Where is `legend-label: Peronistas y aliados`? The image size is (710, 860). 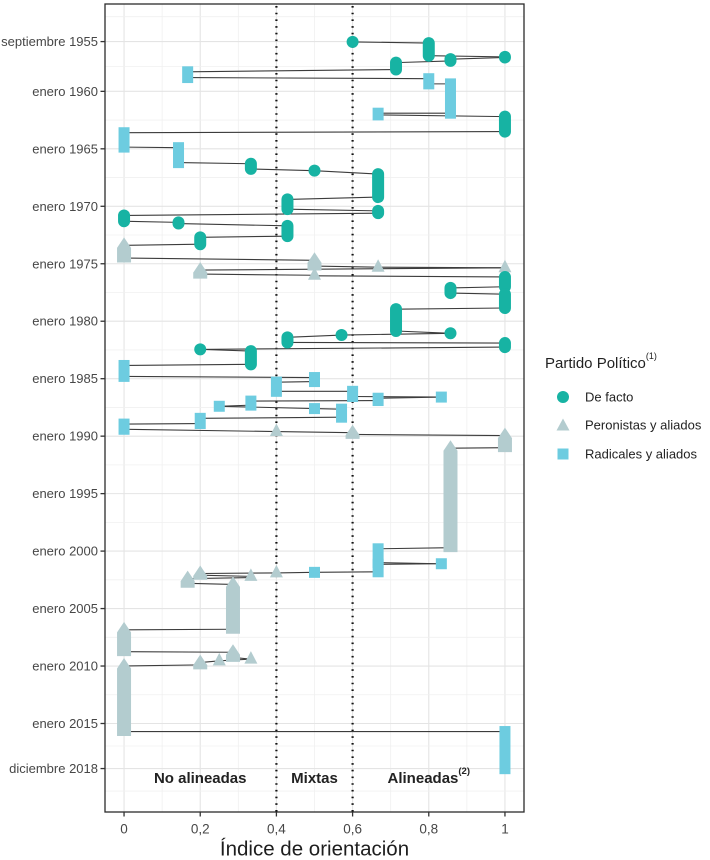
legend-label: Peronistas y aliados is located at coordinates (643, 425).